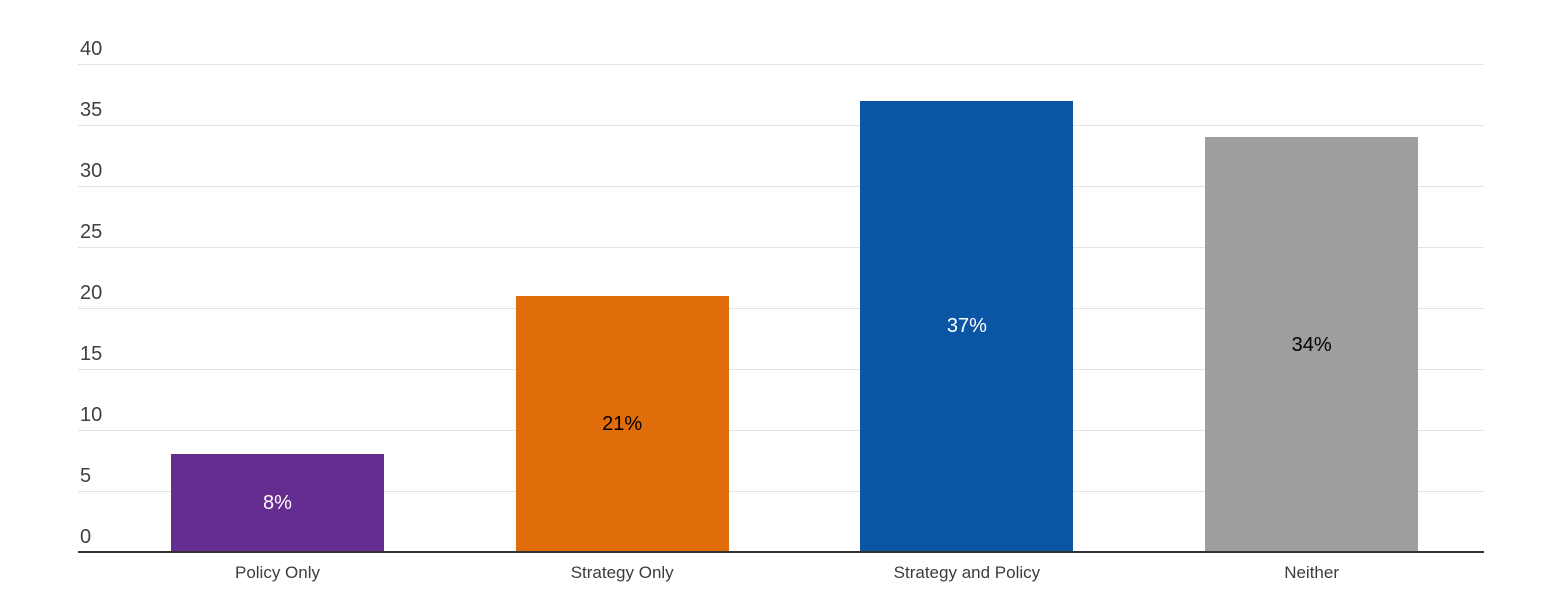  Describe the element at coordinates (91, 49) in the screenshot. I see `y-axis-tick-label-40: 40` at that location.